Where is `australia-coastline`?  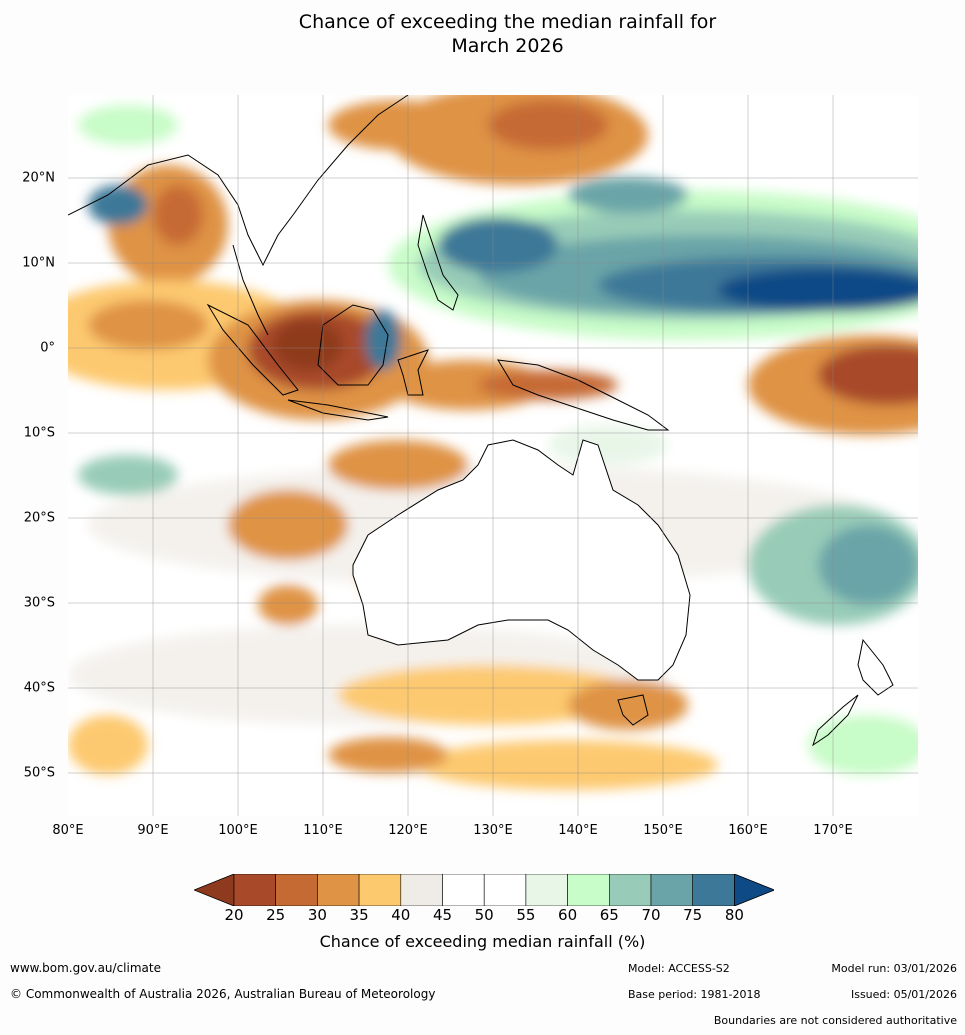 australia-coastline is located at coordinates (521, 560).